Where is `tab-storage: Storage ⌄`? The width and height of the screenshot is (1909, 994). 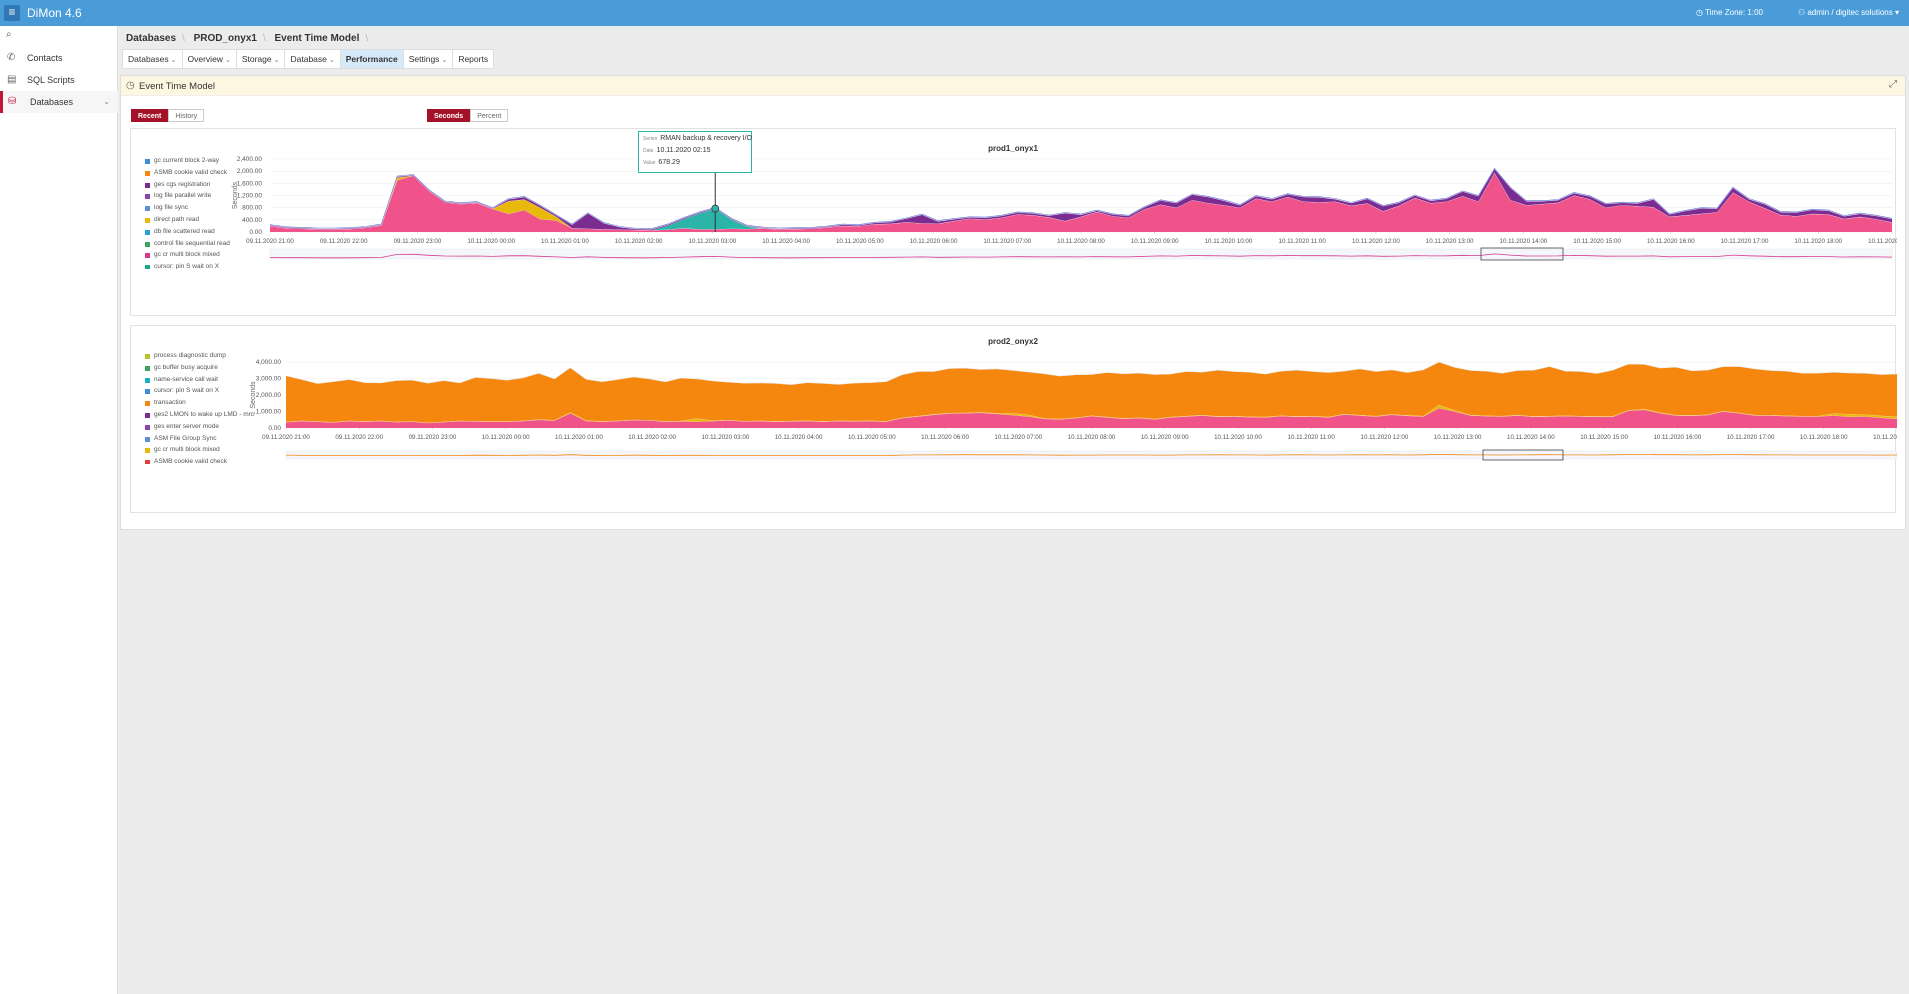
tab-storage: Storage ⌄ is located at coordinates (260, 59).